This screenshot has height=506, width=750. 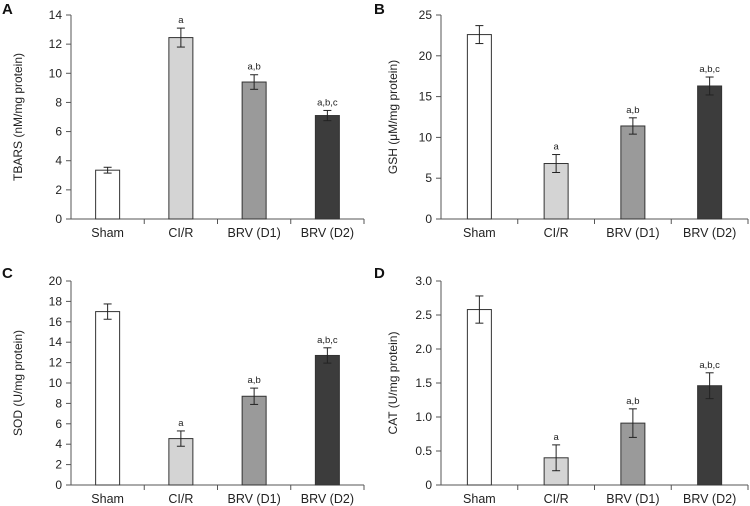 I want to click on y-axis-label-d: CAT (U/mg protein), so click(x=393, y=383).